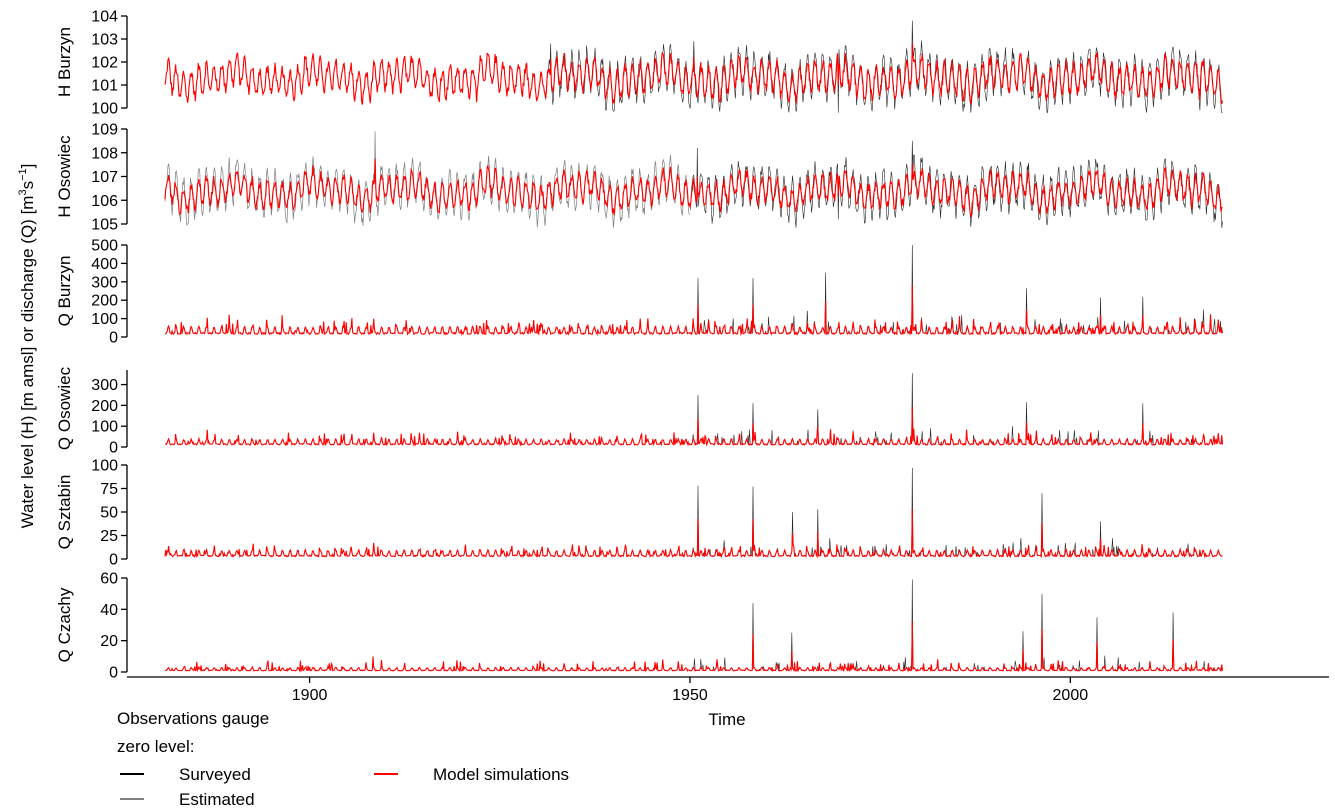  I want to click on x-tick-label: 2000, so click(1071, 695).